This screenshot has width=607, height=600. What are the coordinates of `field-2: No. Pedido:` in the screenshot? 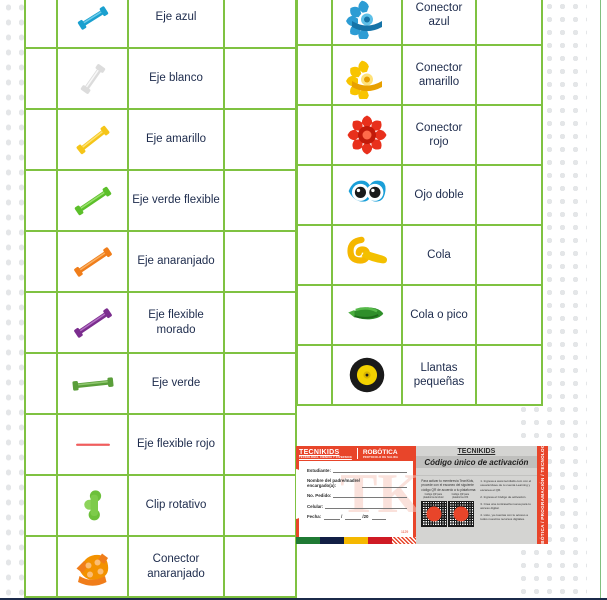 It's located at (357, 495).